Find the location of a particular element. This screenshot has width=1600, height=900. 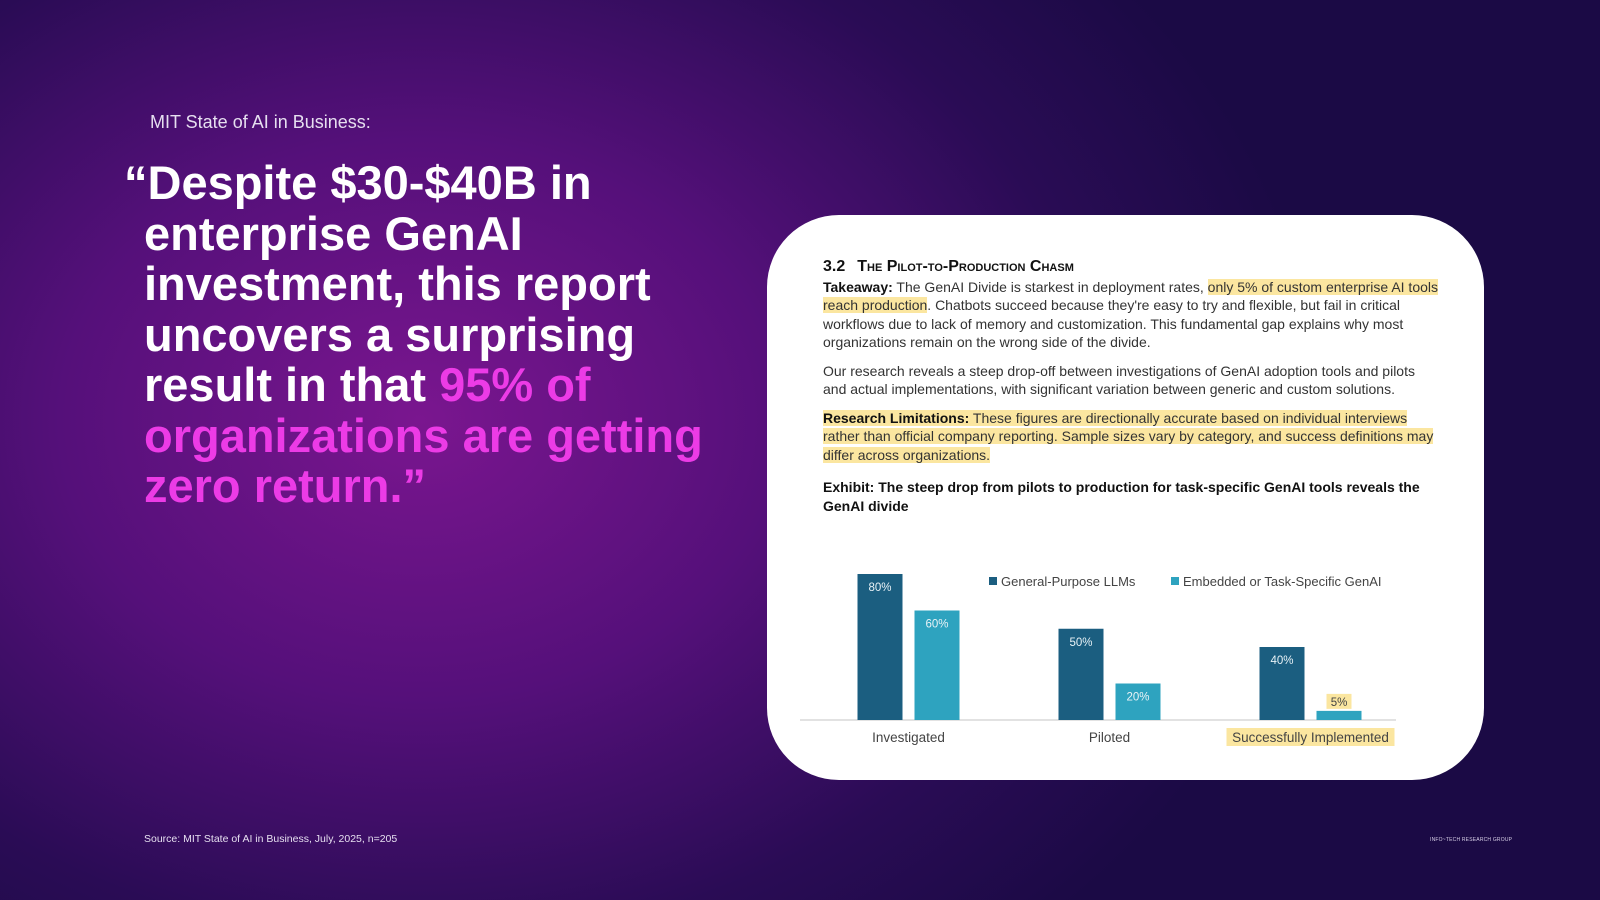

section-heading: 3.2 The Pilot-to-Production Chasm is located at coordinates (1130, 267).